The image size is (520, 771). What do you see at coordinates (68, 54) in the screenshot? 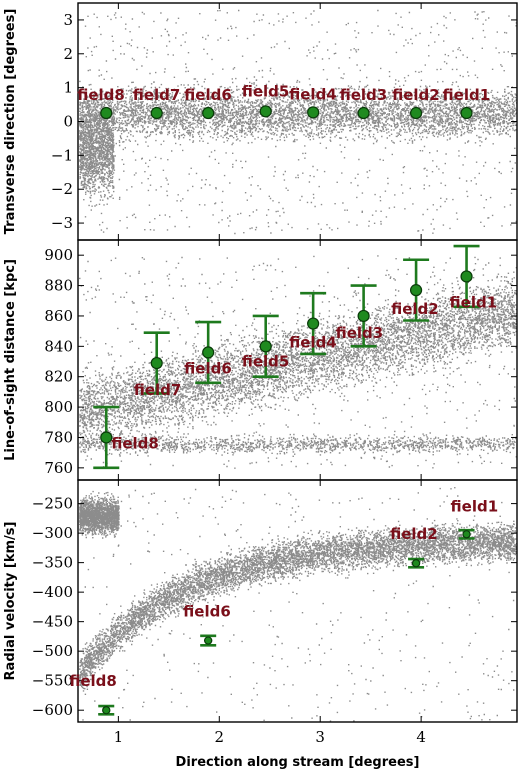
I see `y-tick-label: 2` at bounding box center [68, 54].